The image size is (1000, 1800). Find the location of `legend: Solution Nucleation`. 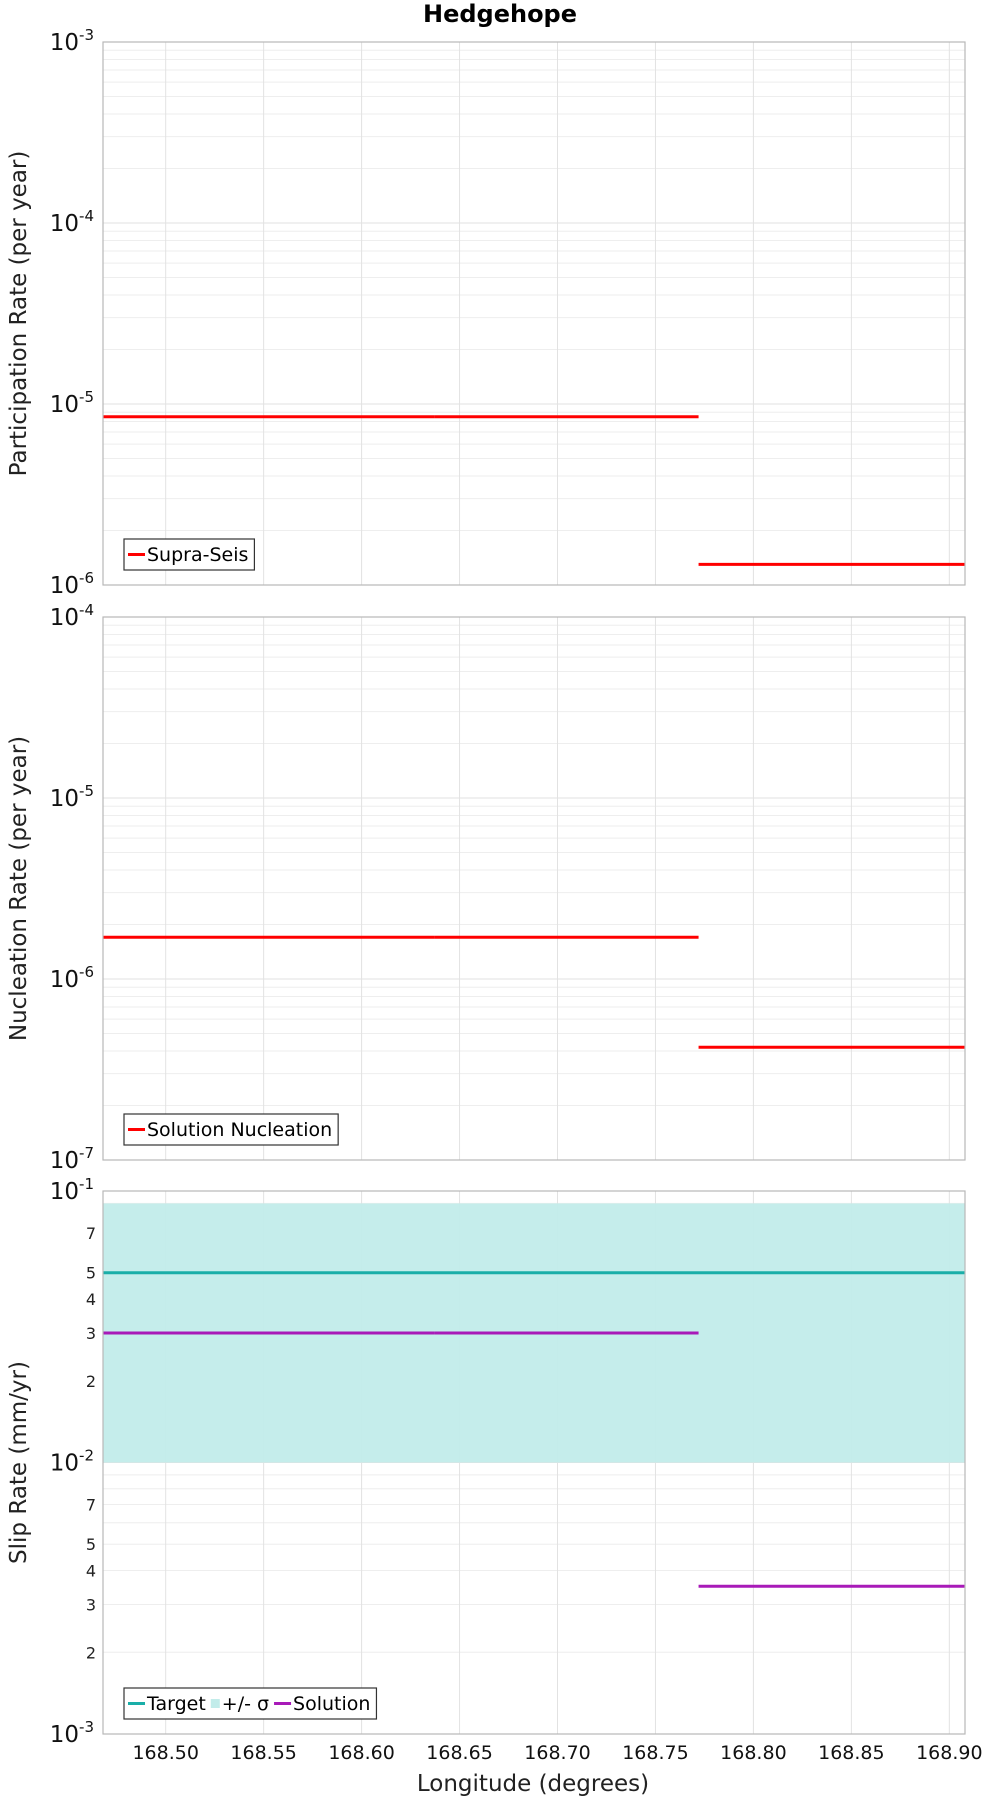

legend: Solution Nucleation is located at coordinates (231, 1129).